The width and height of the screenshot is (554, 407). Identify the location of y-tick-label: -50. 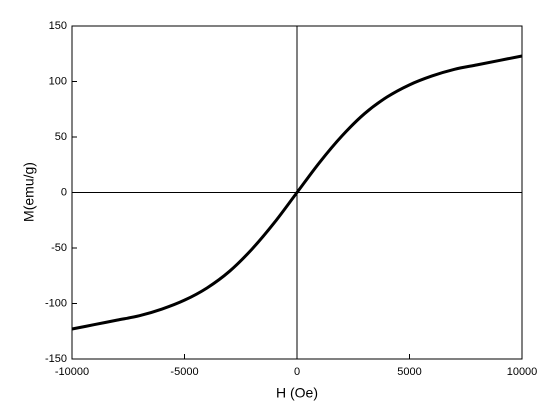
(59, 248).